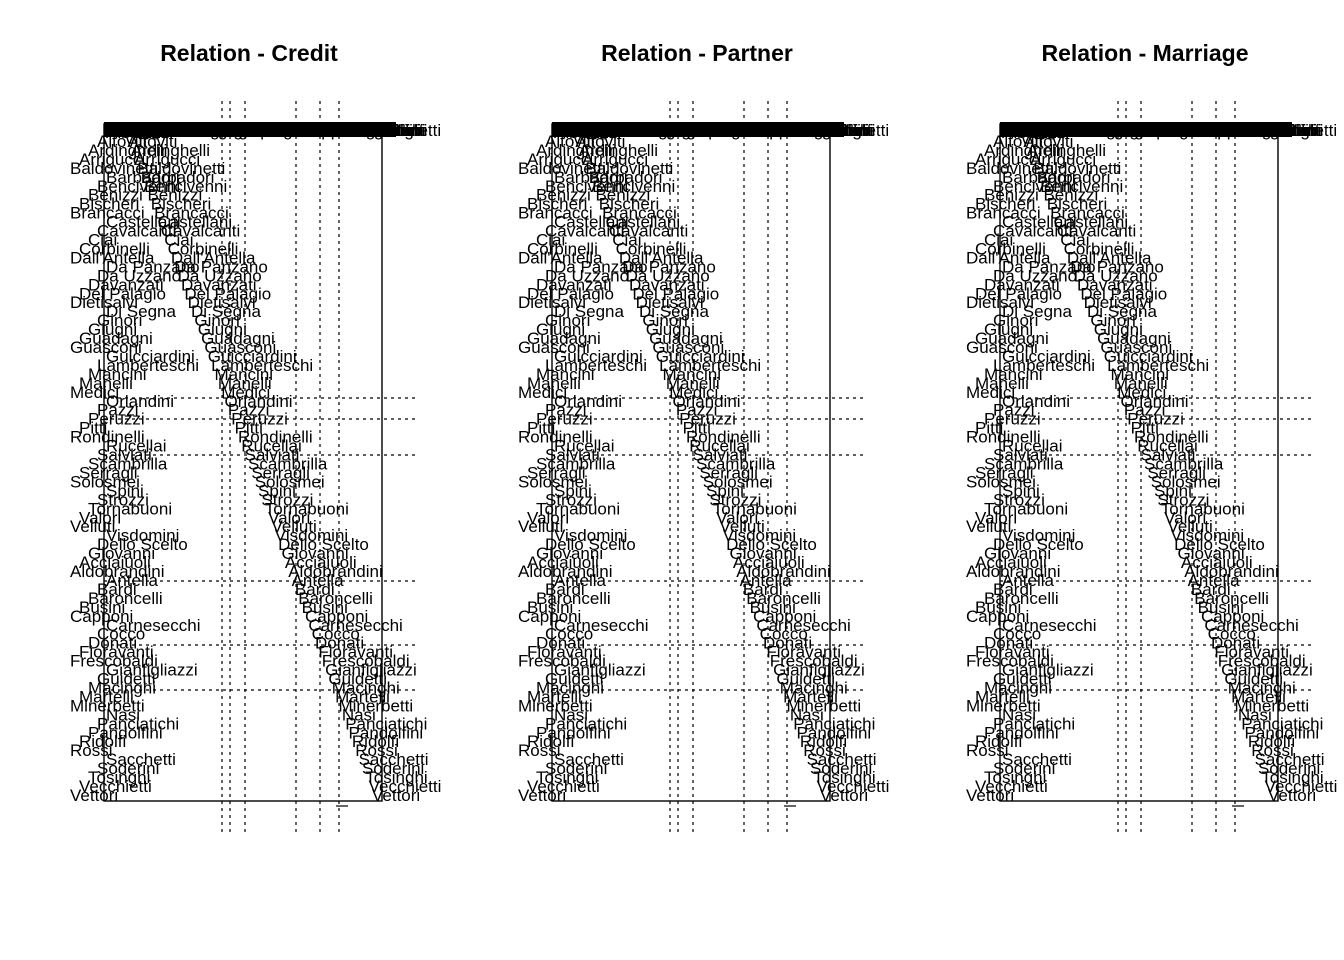 Image resolution: width=1344 pixels, height=960 pixels. I want to click on column-label: Pazzi, so click(685, 130).